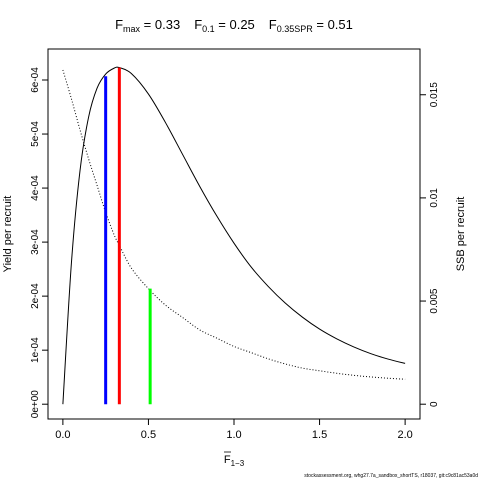 Image resolution: width=480 pixels, height=480 pixels. I want to click on y-right-tick-label: 0, so click(434, 404).